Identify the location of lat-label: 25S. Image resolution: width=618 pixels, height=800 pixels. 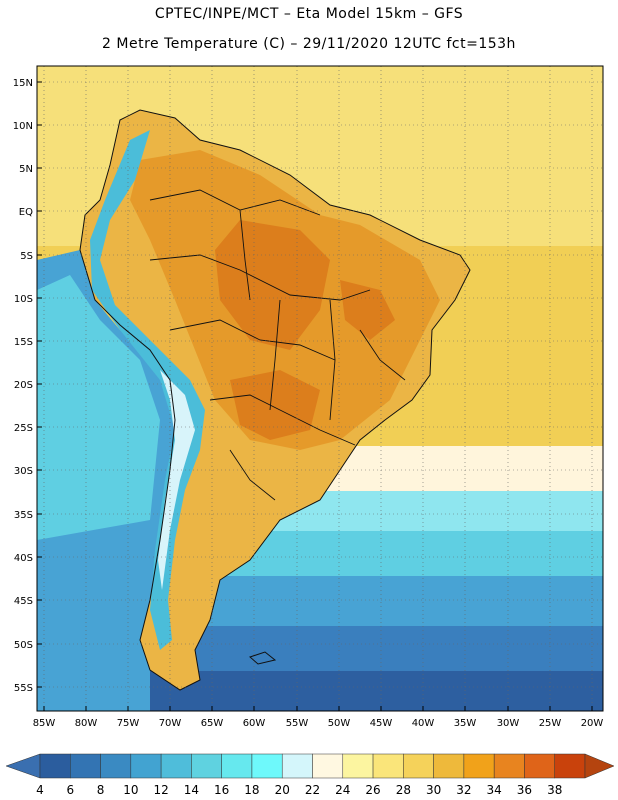
(23, 428).